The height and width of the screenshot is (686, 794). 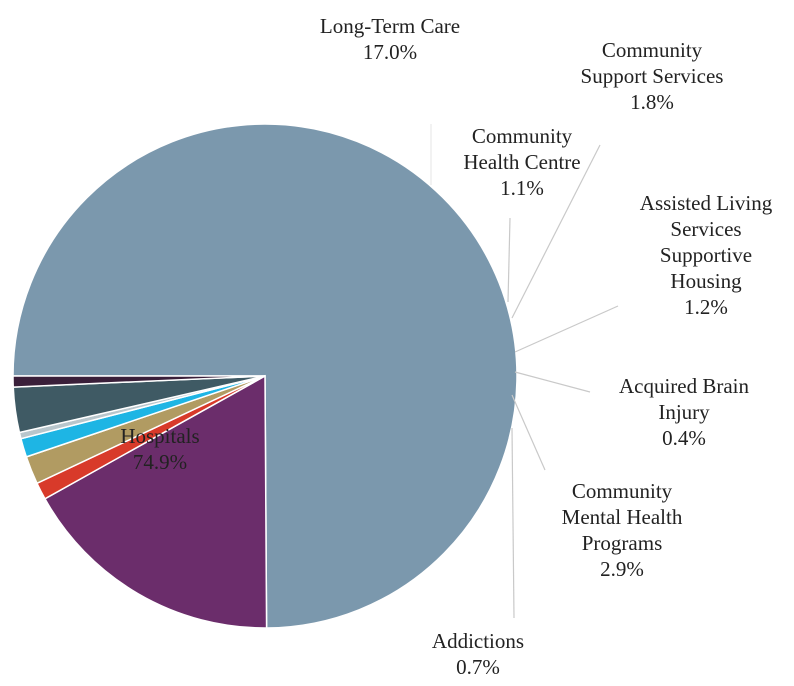 I want to click on slice-value-community-mental-health-programs: 2.9%, so click(x=622, y=569).